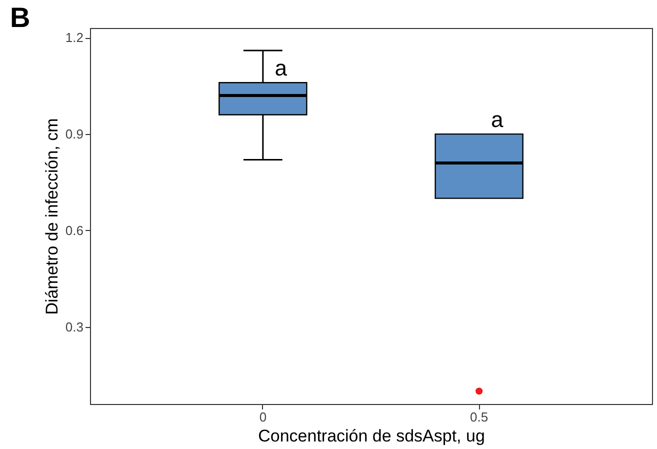 This screenshot has height=449, width=657. What do you see at coordinates (52, 216) in the screenshot?
I see `y-axis-title: Diámetro de infección, cm` at bounding box center [52, 216].